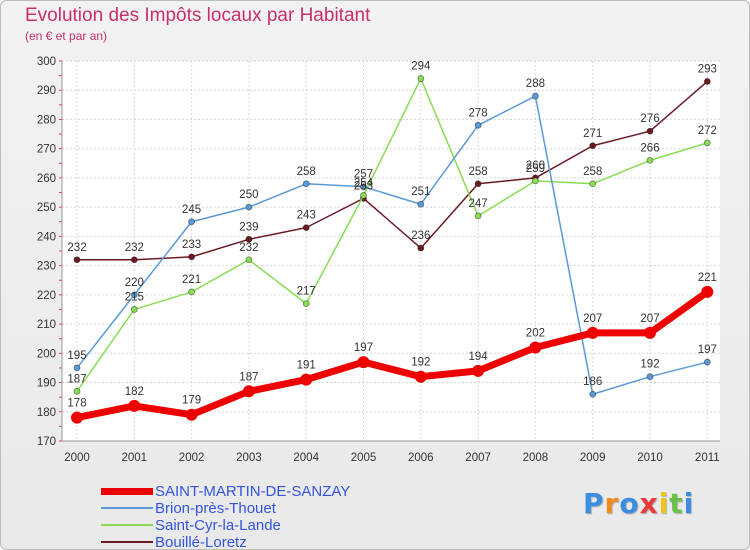  What do you see at coordinates (46, 296) in the screenshot?
I see `y-tick-label: 220` at bounding box center [46, 296].